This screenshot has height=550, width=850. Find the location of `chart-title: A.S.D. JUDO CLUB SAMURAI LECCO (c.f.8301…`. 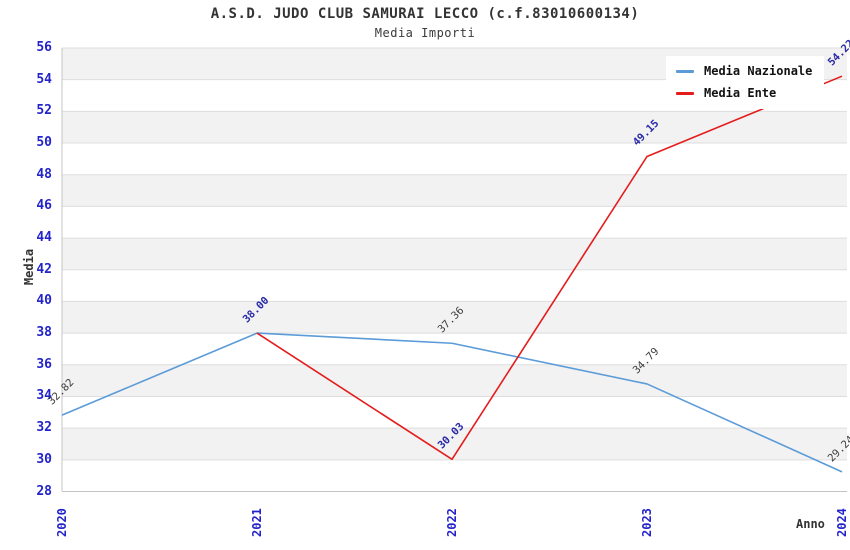

chart-title: A.S.D. JUDO CLUB SAMURAI LECCO (c.f.8301… is located at coordinates (425, 14).